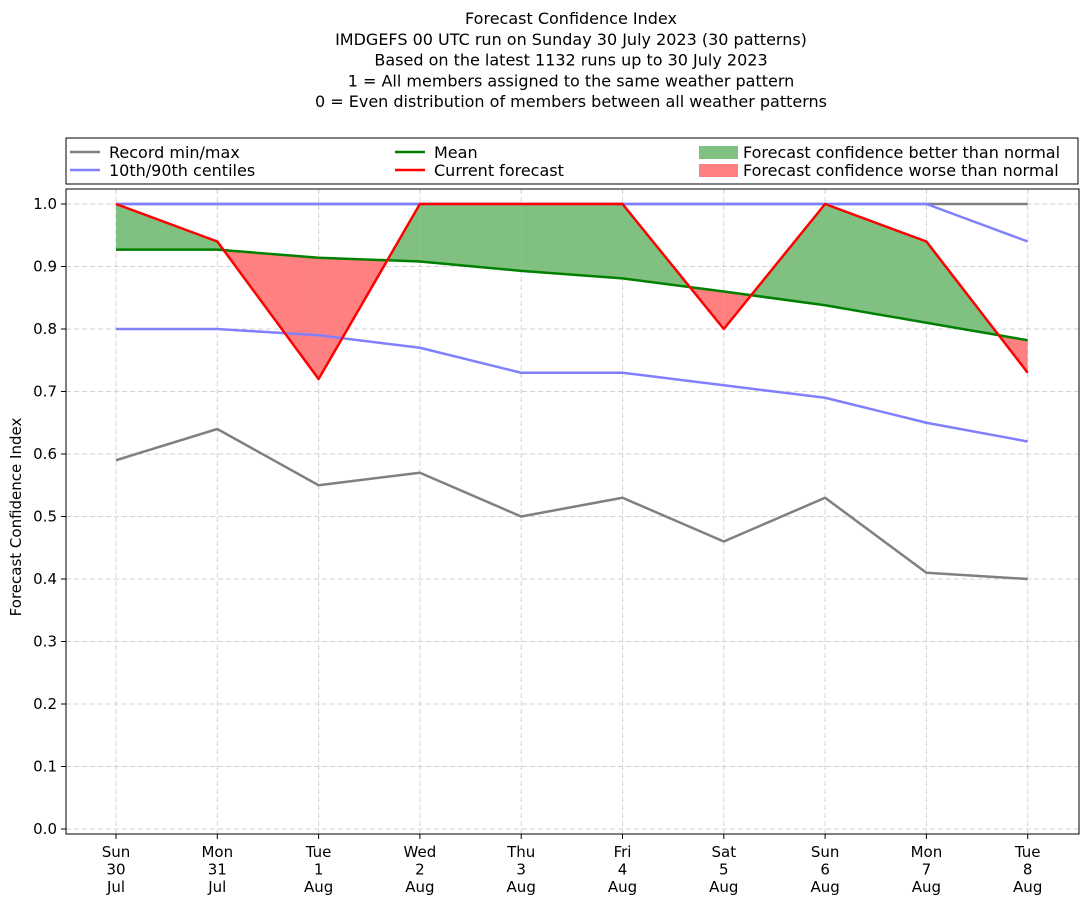  Describe the element at coordinates (115, 870) in the screenshot. I see `x-tick-label: 30` at that location.